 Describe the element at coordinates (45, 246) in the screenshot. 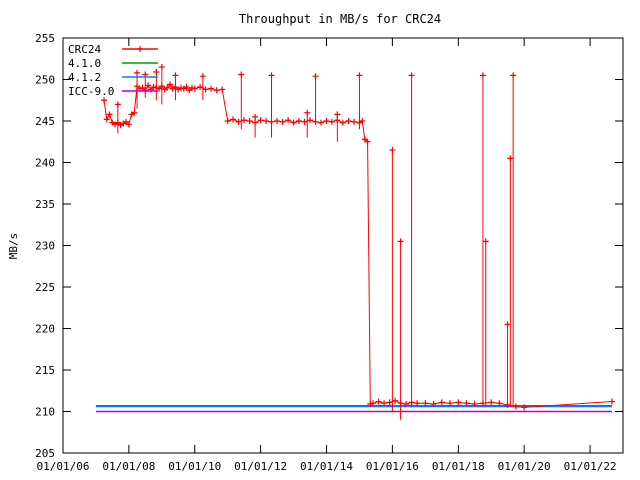

I see `y-tick-label: 230` at that location.